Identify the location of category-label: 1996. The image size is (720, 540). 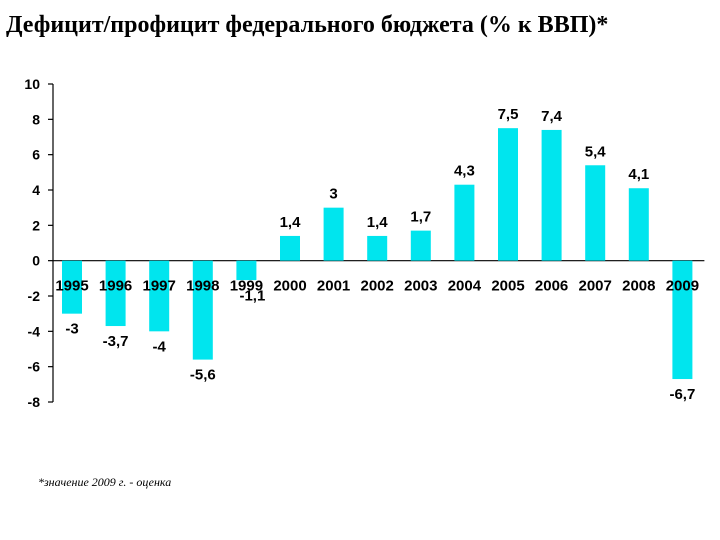
(115, 286).